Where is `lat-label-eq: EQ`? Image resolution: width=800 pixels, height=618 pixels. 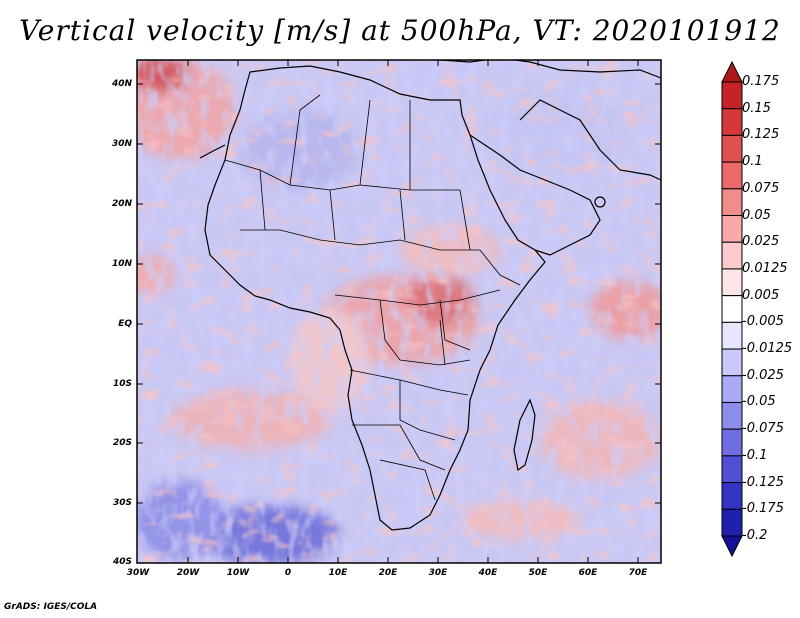 lat-label-eq: EQ is located at coordinates (125, 324).